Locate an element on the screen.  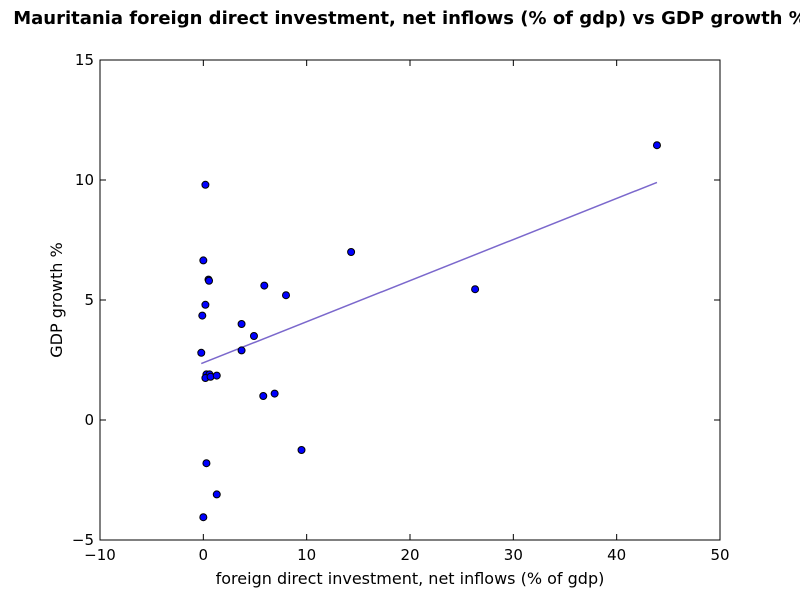
x-tick-label: 40 is located at coordinates (616, 555).